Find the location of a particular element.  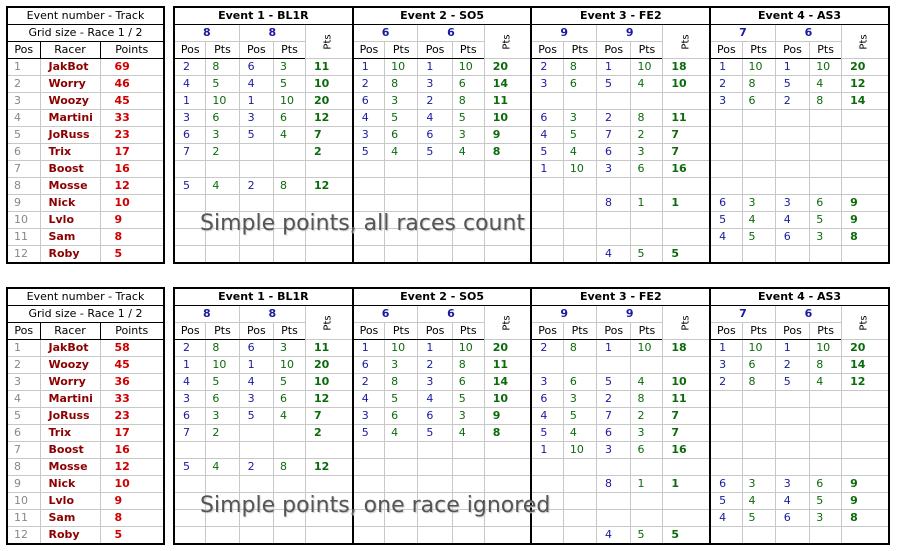

event-total: 10 is located at coordinates (508, 399).